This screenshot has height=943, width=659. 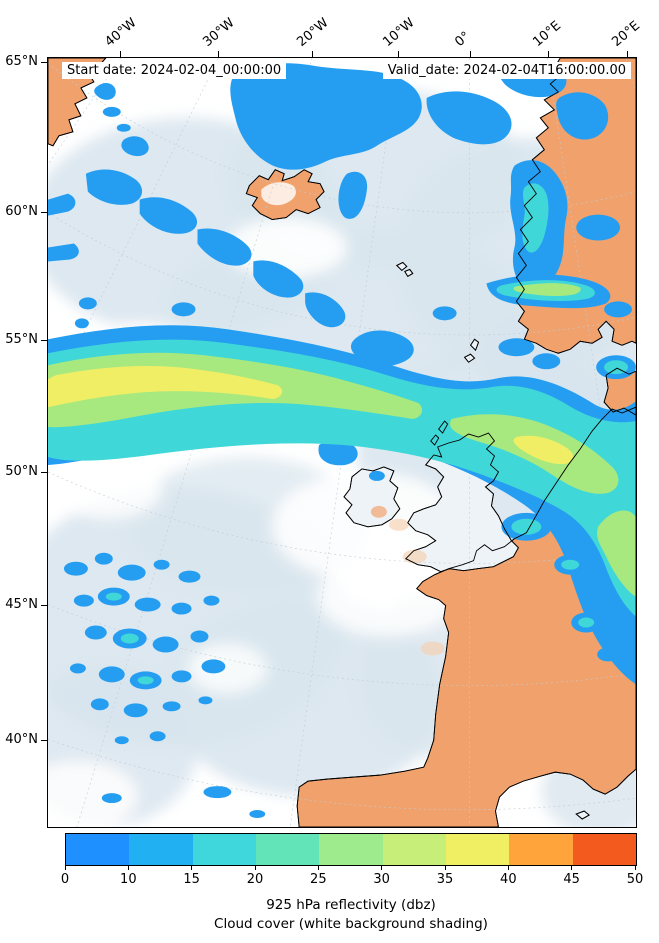 I want to click on longitude-tick-label: 40°W, so click(x=121, y=32).